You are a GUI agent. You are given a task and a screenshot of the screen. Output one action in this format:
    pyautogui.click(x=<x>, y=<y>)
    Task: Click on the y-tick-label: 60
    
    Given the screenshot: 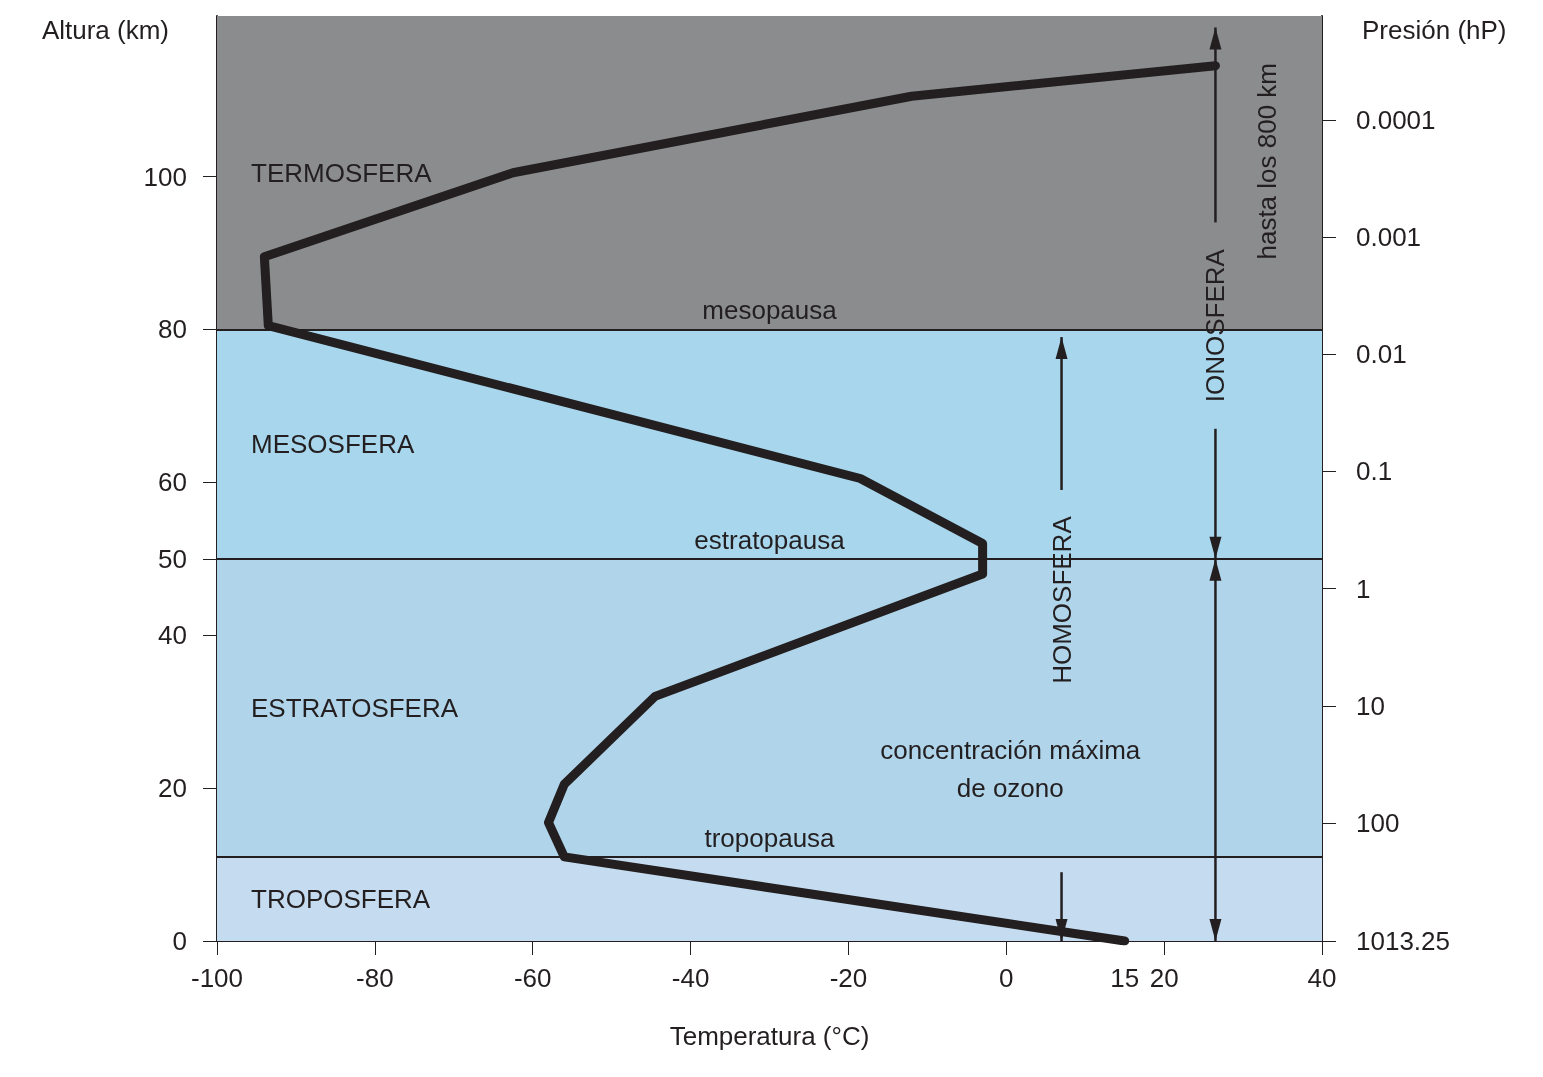 What is the action you would take?
    pyautogui.click(x=172, y=482)
    